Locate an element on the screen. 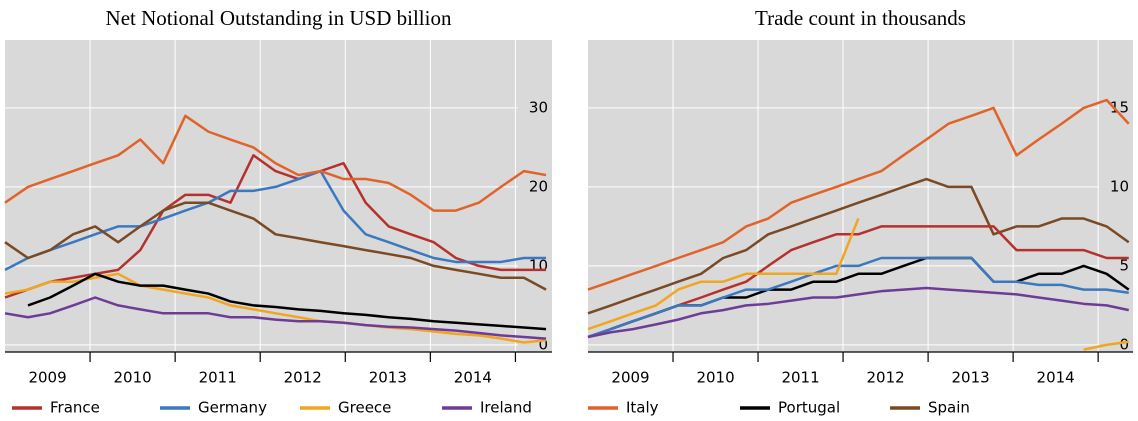  chart-title: Net Notional Outstanding in USD billion is located at coordinates (279, 18).